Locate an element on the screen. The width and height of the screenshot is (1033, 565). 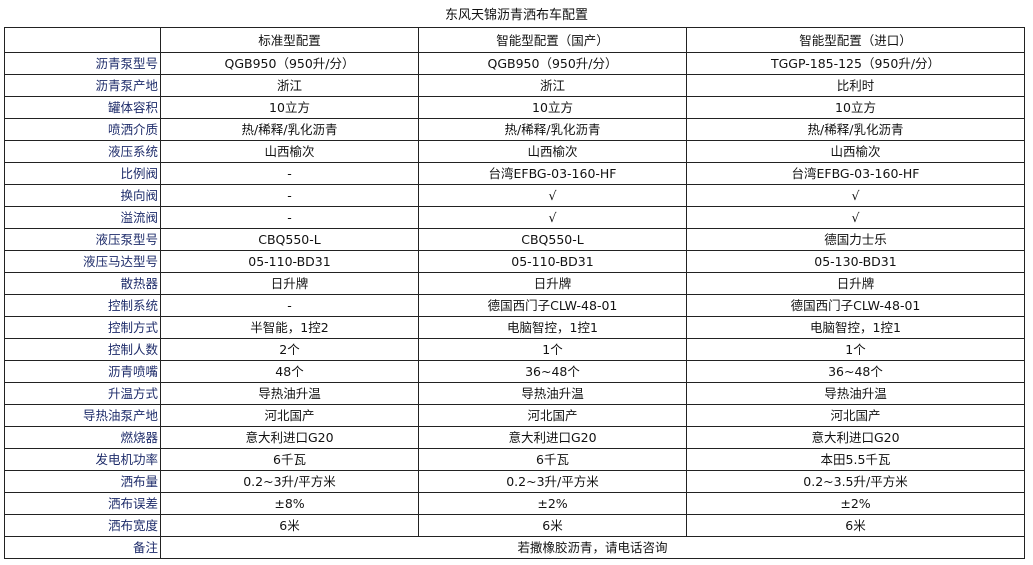
row-value: 1个 is located at coordinates (552, 349).